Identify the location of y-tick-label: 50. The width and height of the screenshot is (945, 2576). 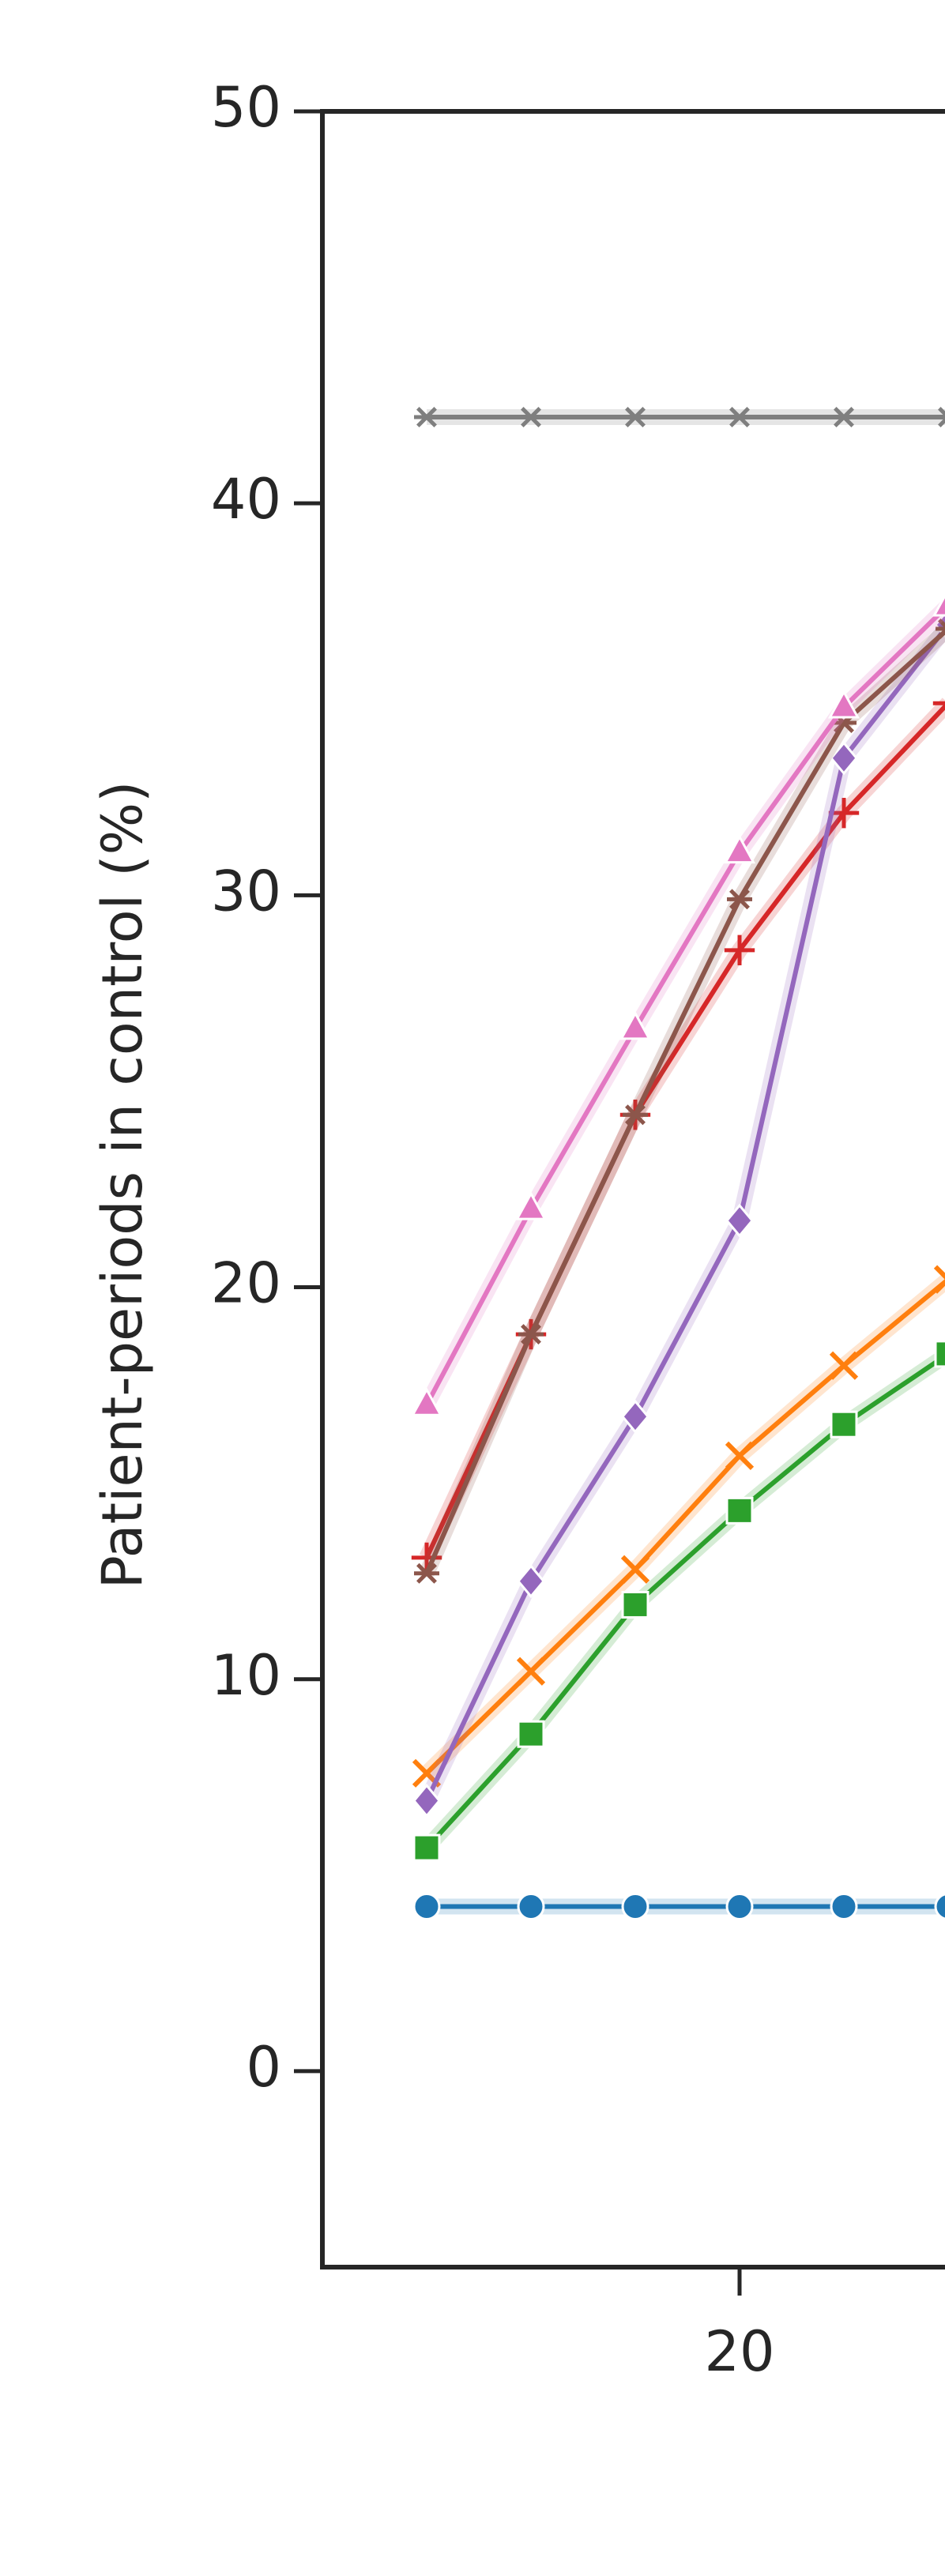
(246, 107).